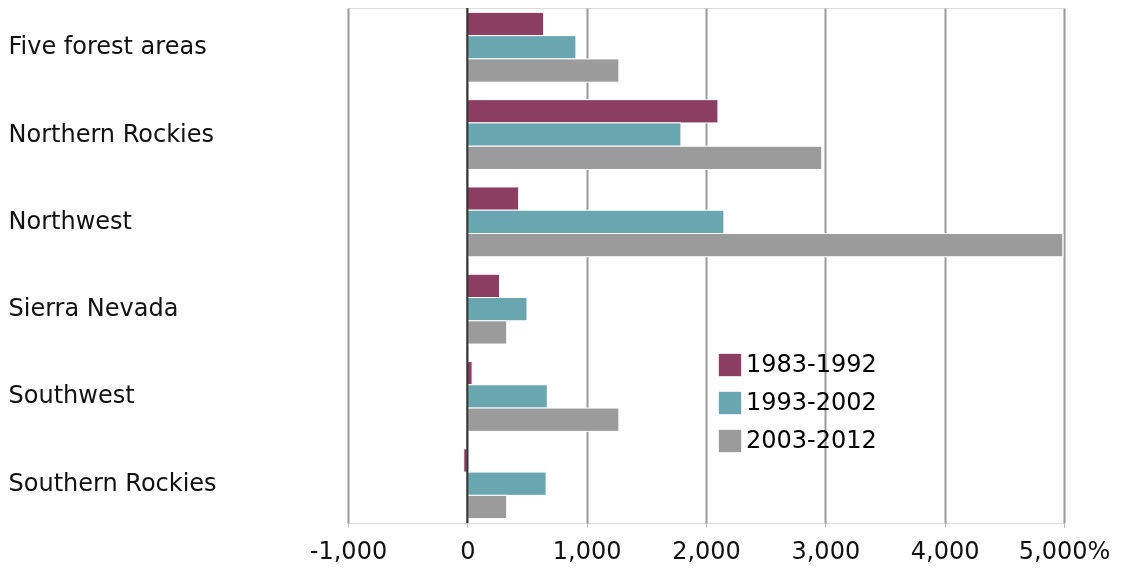 This screenshot has height=569, width=1134. What do you see at coordinates (70, 220) in the screenshot?
I see `y-tick-label: Northwest` at bounding box center [70, 220].